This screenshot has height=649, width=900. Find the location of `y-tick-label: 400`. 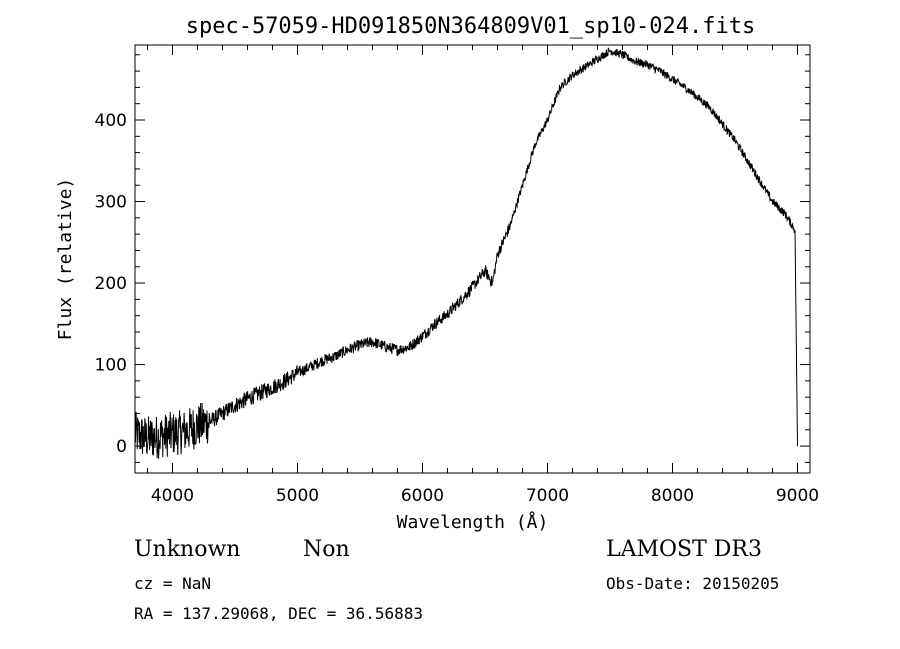

y-tick-label: 400 is located at coordinates (111, 121).